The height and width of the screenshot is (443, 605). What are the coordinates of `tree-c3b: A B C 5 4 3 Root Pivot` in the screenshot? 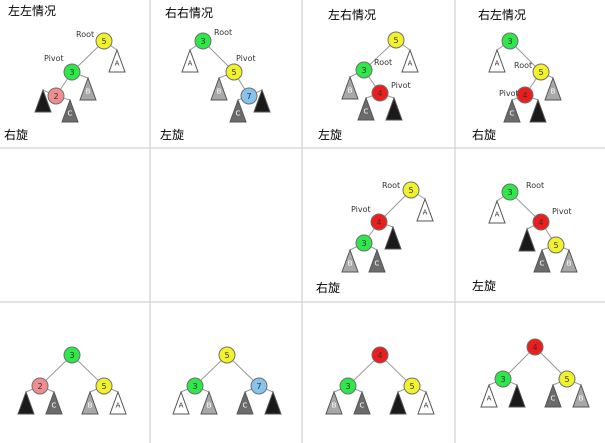 It's located at (387, 227).